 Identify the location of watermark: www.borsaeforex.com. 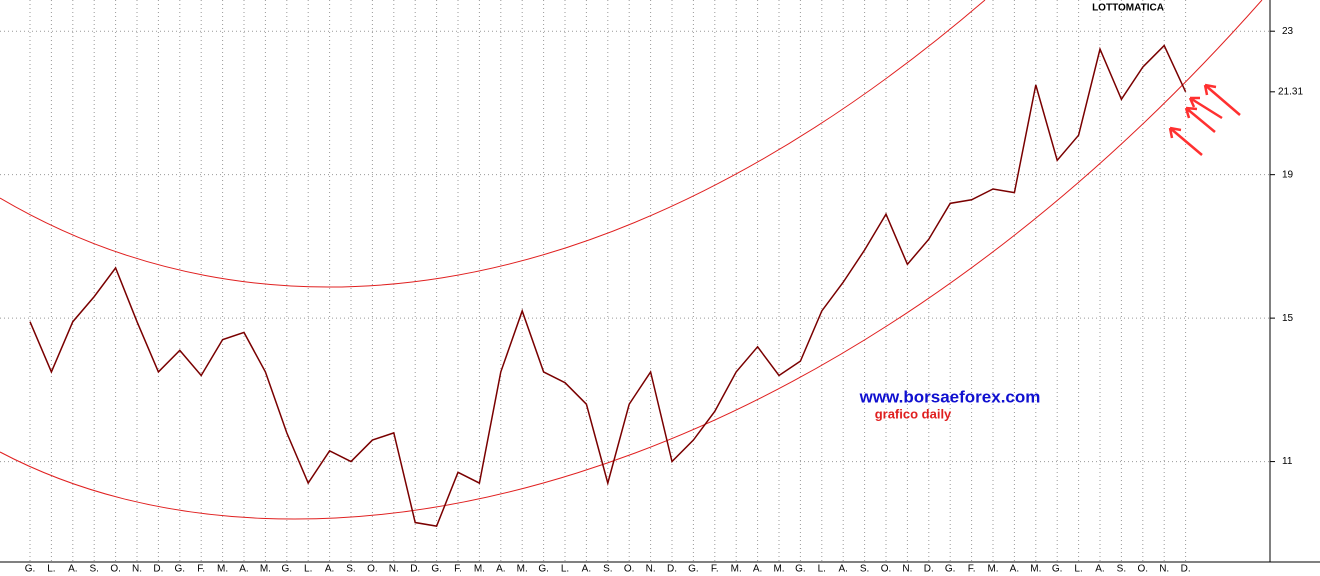
(950, 396).